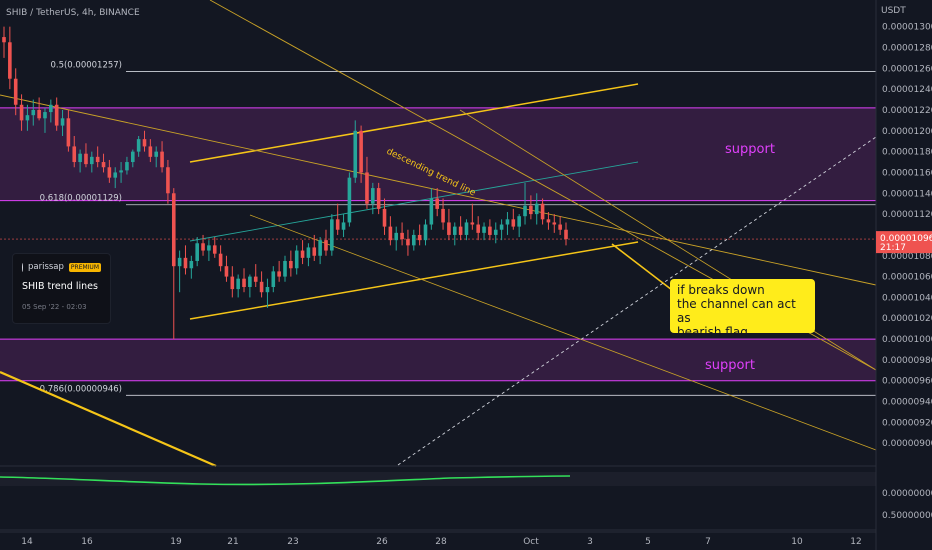  Describe the element at coordinates (22, 267) in the screenshot. I see `avatar` at that location.